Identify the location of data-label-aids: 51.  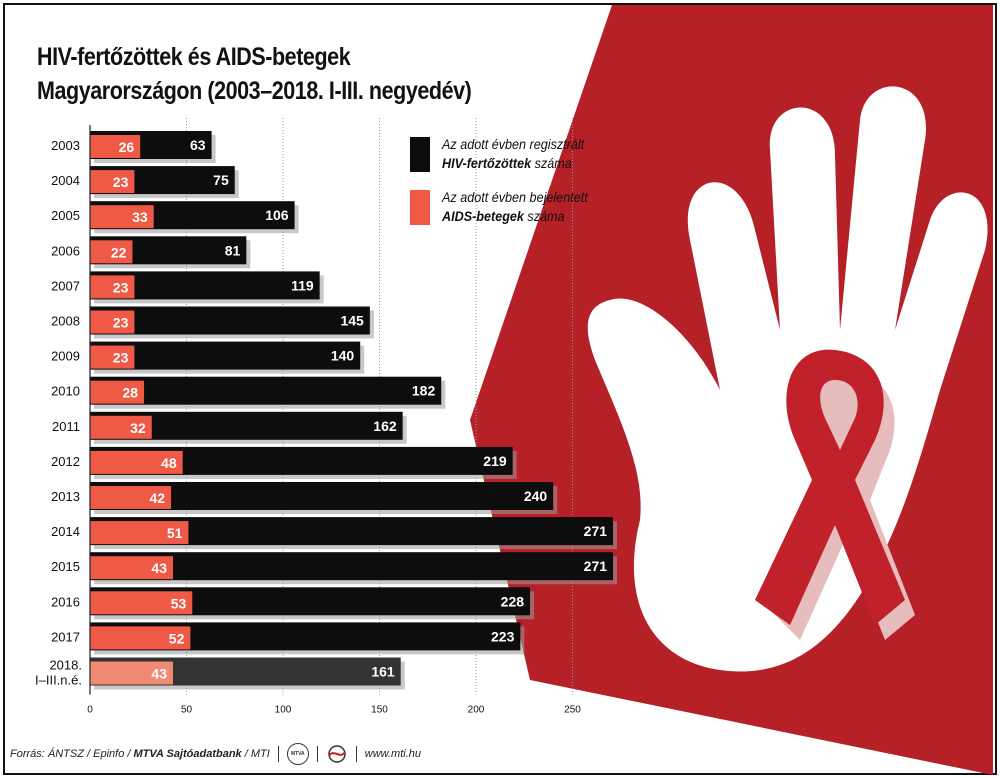
(175, 533).